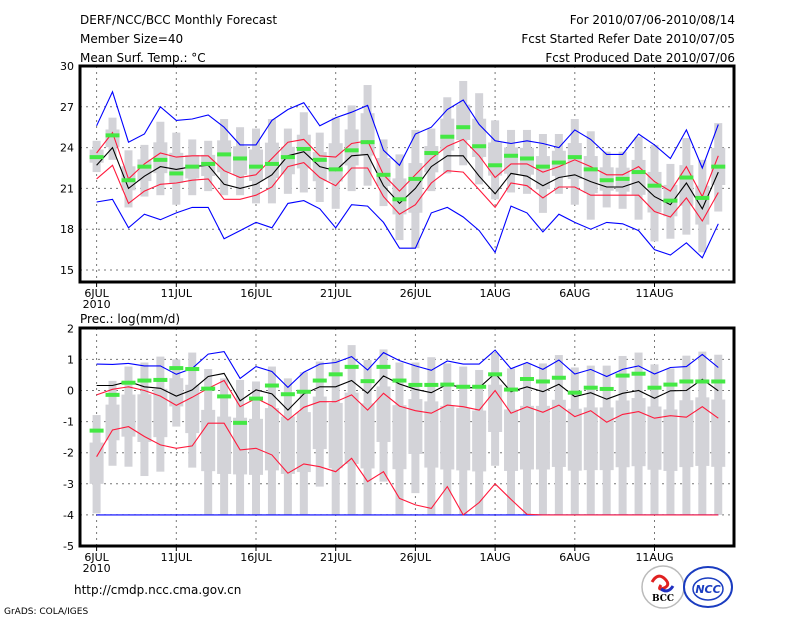 This screenshot has width=800, height=618. Describe the element at coordinates (67, 148) in the screenshot. I see `y-tick-label: 24` at that location.